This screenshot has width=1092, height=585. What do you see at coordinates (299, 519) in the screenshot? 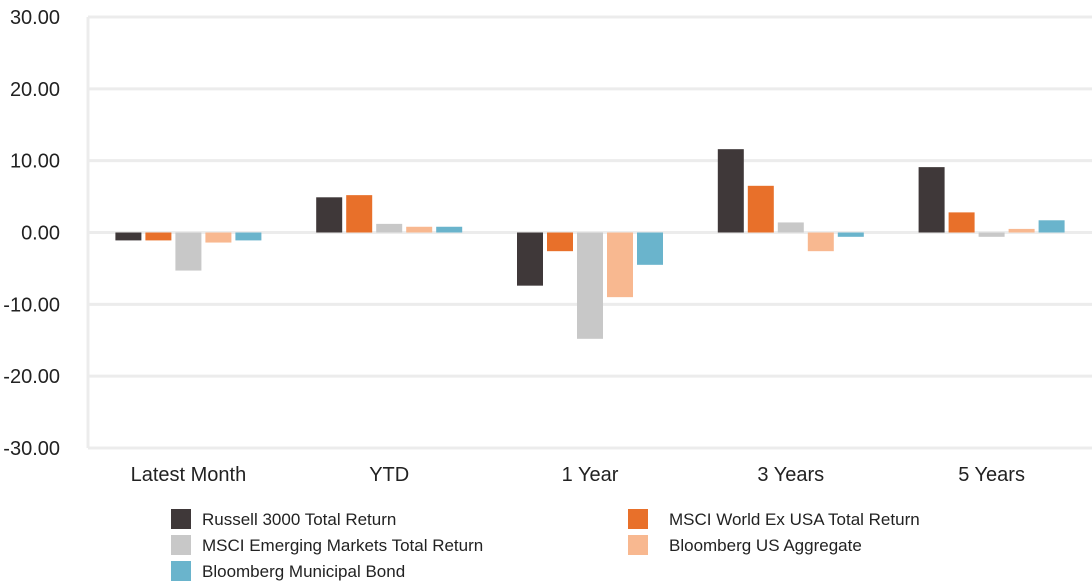
I see `legend-label: Russell 3000 Total Return` at bounding box center [299, 519].